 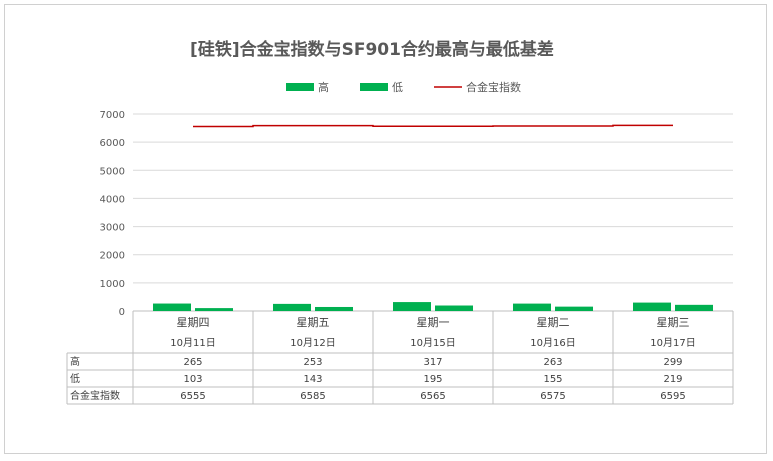 What do you see at coordinates (95, 395) in the screenshot?
I see `table-row-label: 合金宝指数` at bounding box center [95, 395].